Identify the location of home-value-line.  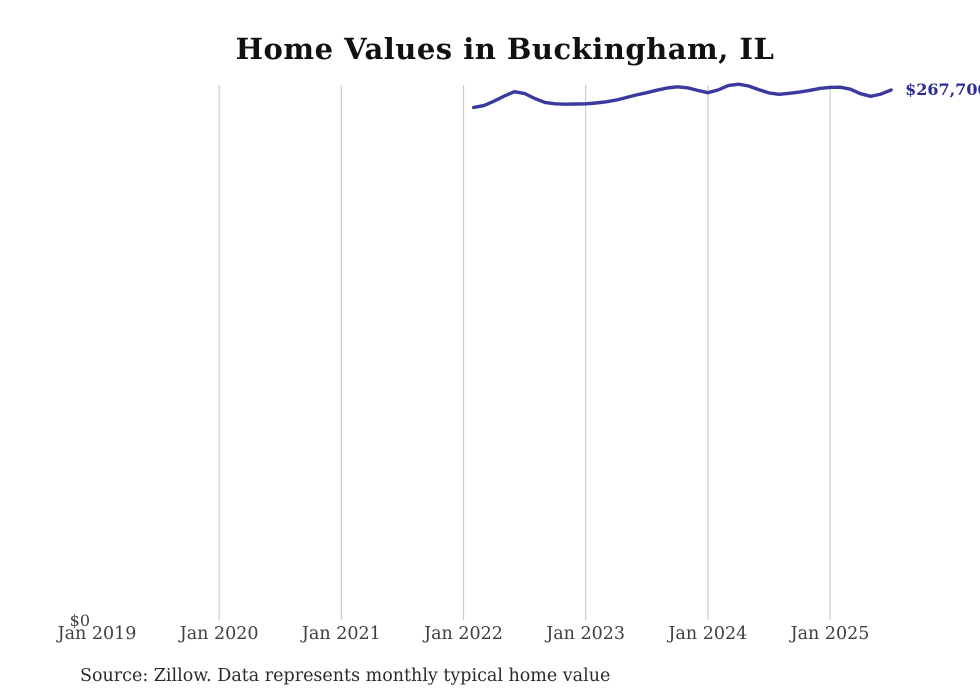
(682, 96).